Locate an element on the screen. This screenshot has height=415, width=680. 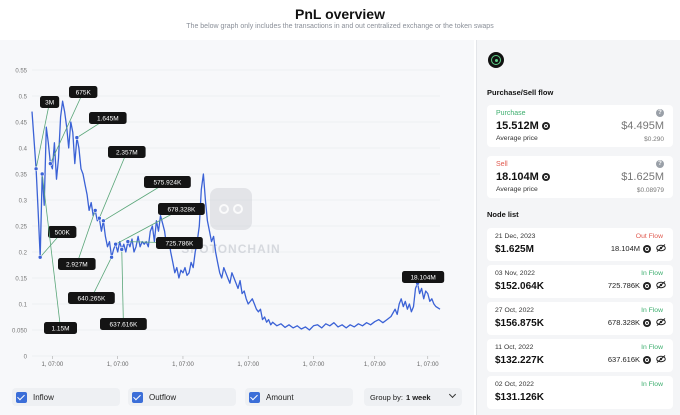
node-flow-type: In Flow is located at coordinates (652, 273).